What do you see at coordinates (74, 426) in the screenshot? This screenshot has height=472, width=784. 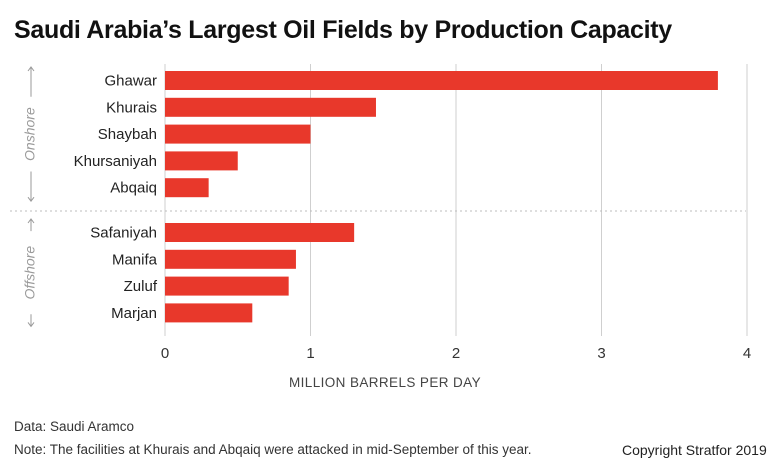 I see `source-note: Data: Saudi Aramco` at bounding box center [74, 426].